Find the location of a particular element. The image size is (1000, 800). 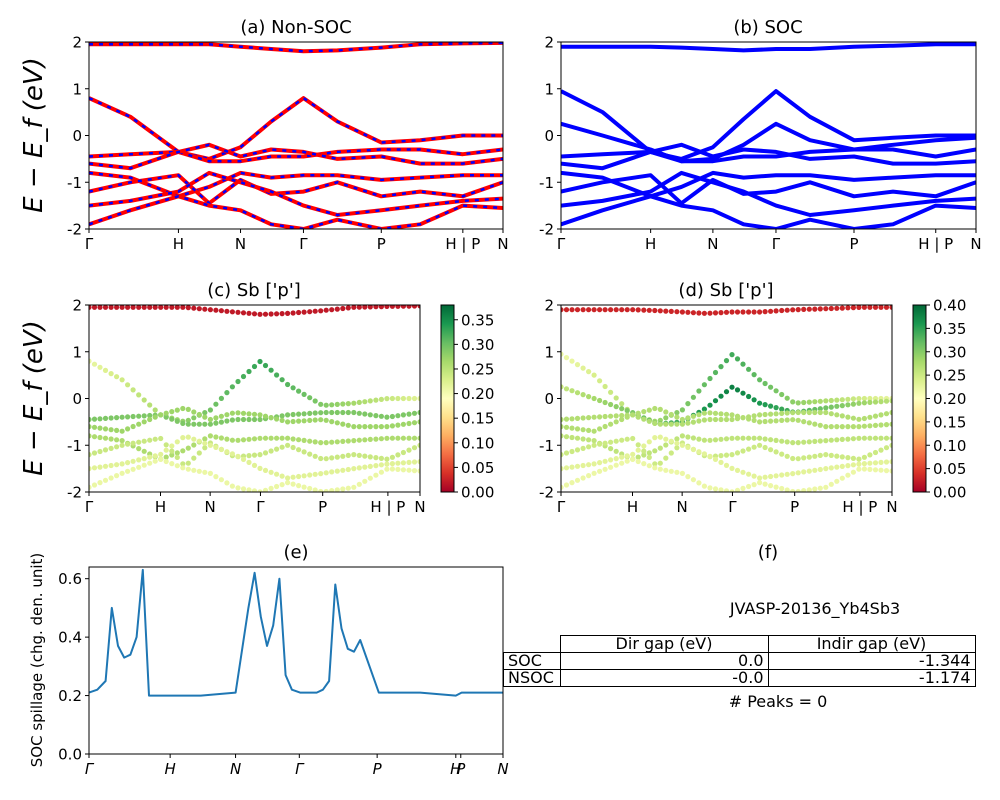

panel-e-frame is located at coordinates (296, 660).